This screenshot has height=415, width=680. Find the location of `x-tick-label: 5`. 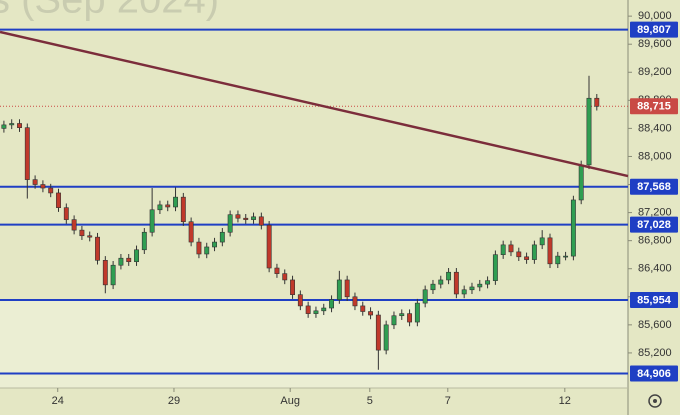

x-tick-label: 5 is located at coordinates (370, 401).